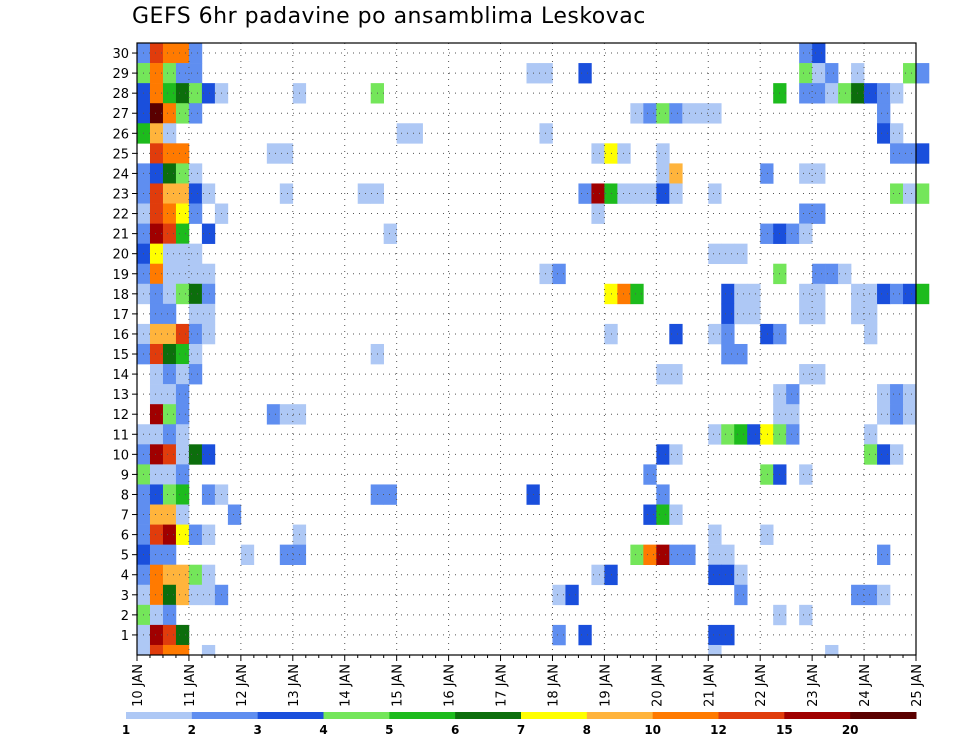 The height and width of the screenshot is (742, 960). Describe the element at coordinates (125, 556) in the screenshot. I see `y-tick-label: 5` at that location.